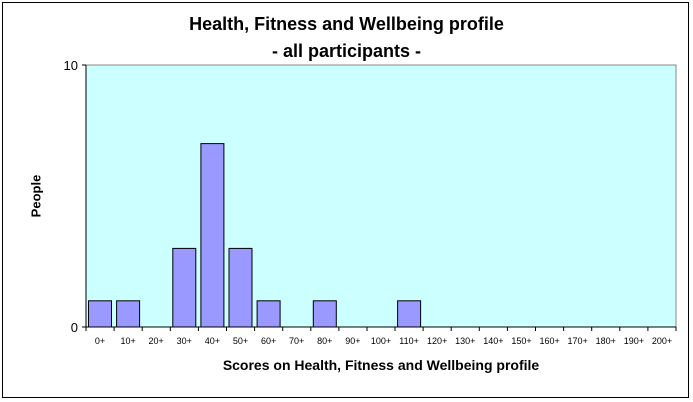 This screenshot has height=402, width=693. What do you see at coordinates (71, 65) in the screenshot?
I see `y-tick-label: 10` at bounding box center [71, 65].